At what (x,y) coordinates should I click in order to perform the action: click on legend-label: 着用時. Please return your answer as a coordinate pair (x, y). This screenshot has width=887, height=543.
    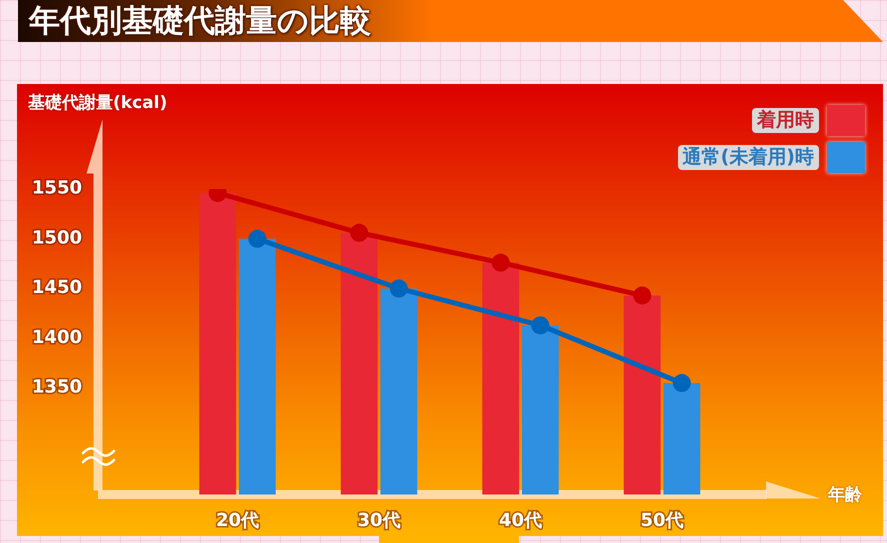
    Looking at the image, I should click on (785, 120).